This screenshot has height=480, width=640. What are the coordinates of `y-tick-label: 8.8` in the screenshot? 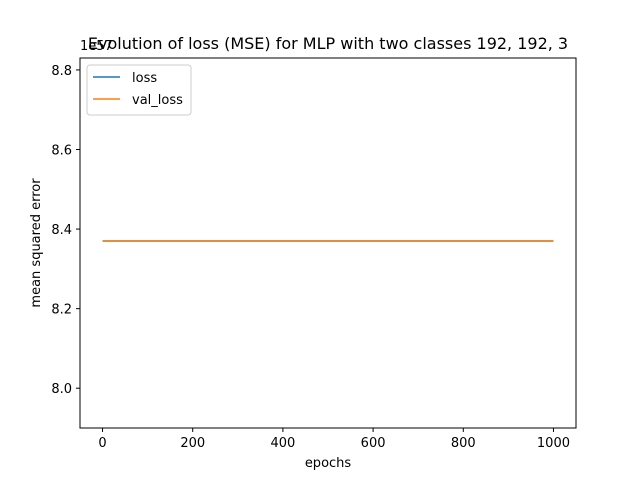 It's located at (61, 71).